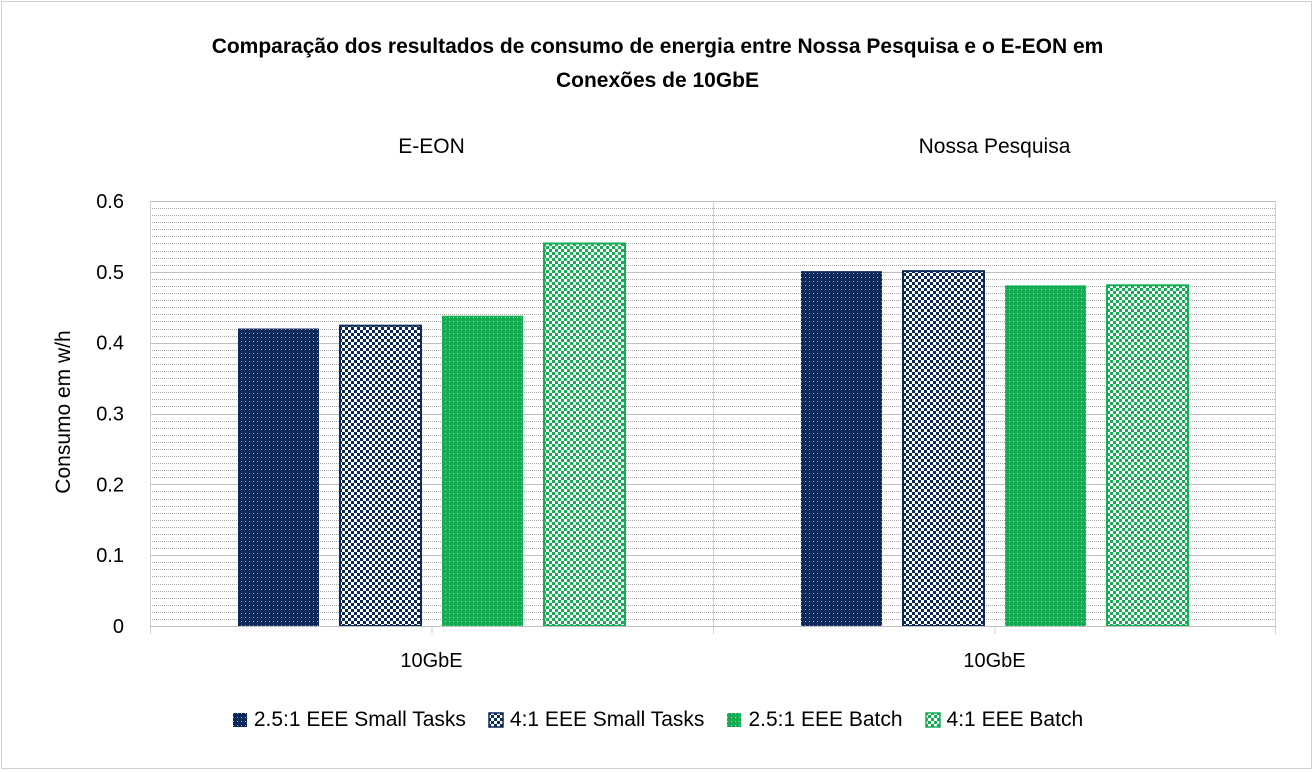  I want to click on legend-item: 2.5:1 EEE Batch, so click(814, 720).